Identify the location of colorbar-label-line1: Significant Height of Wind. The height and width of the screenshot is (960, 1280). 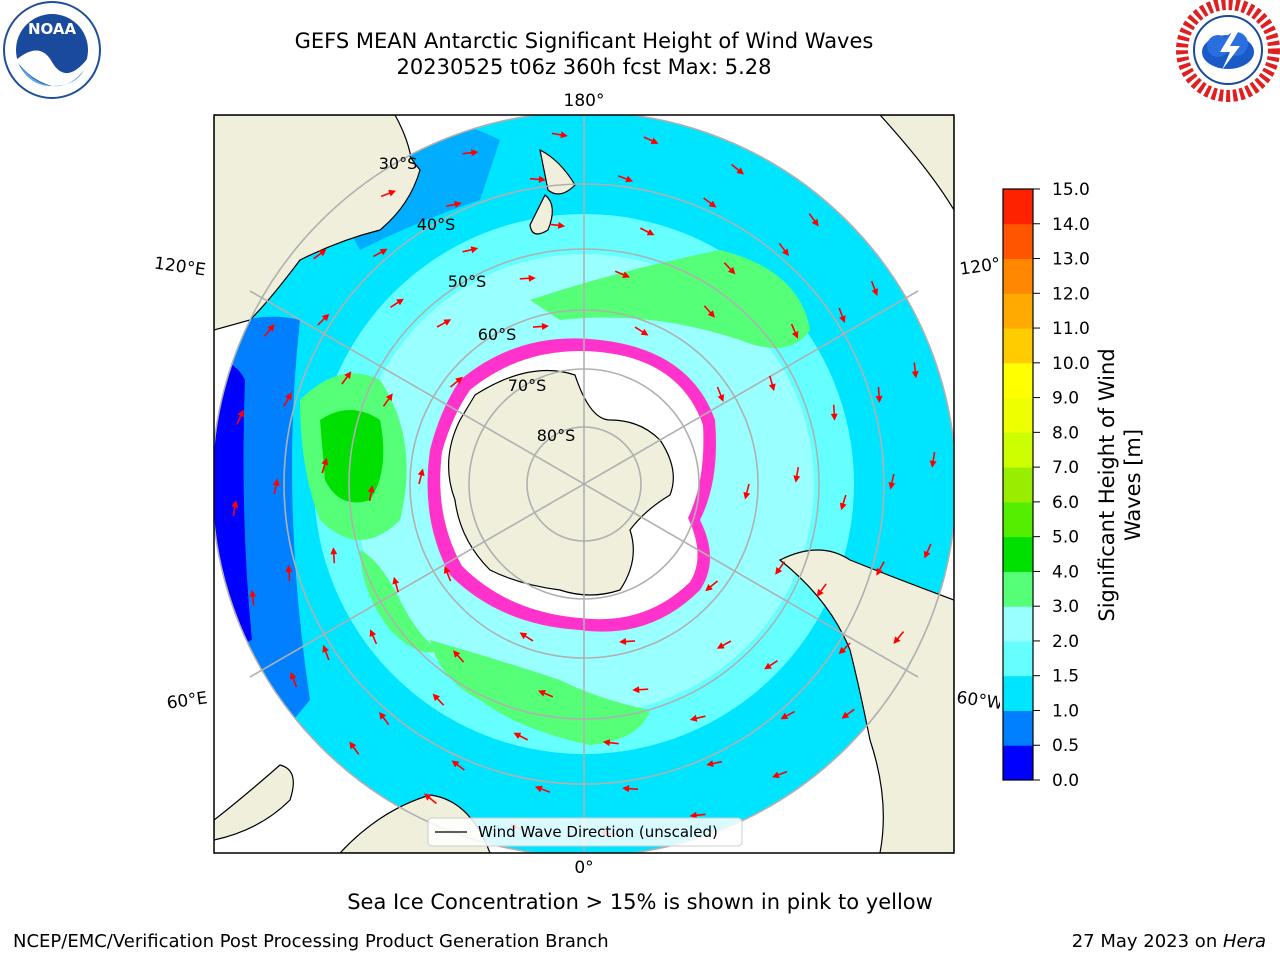
(1107, 484).